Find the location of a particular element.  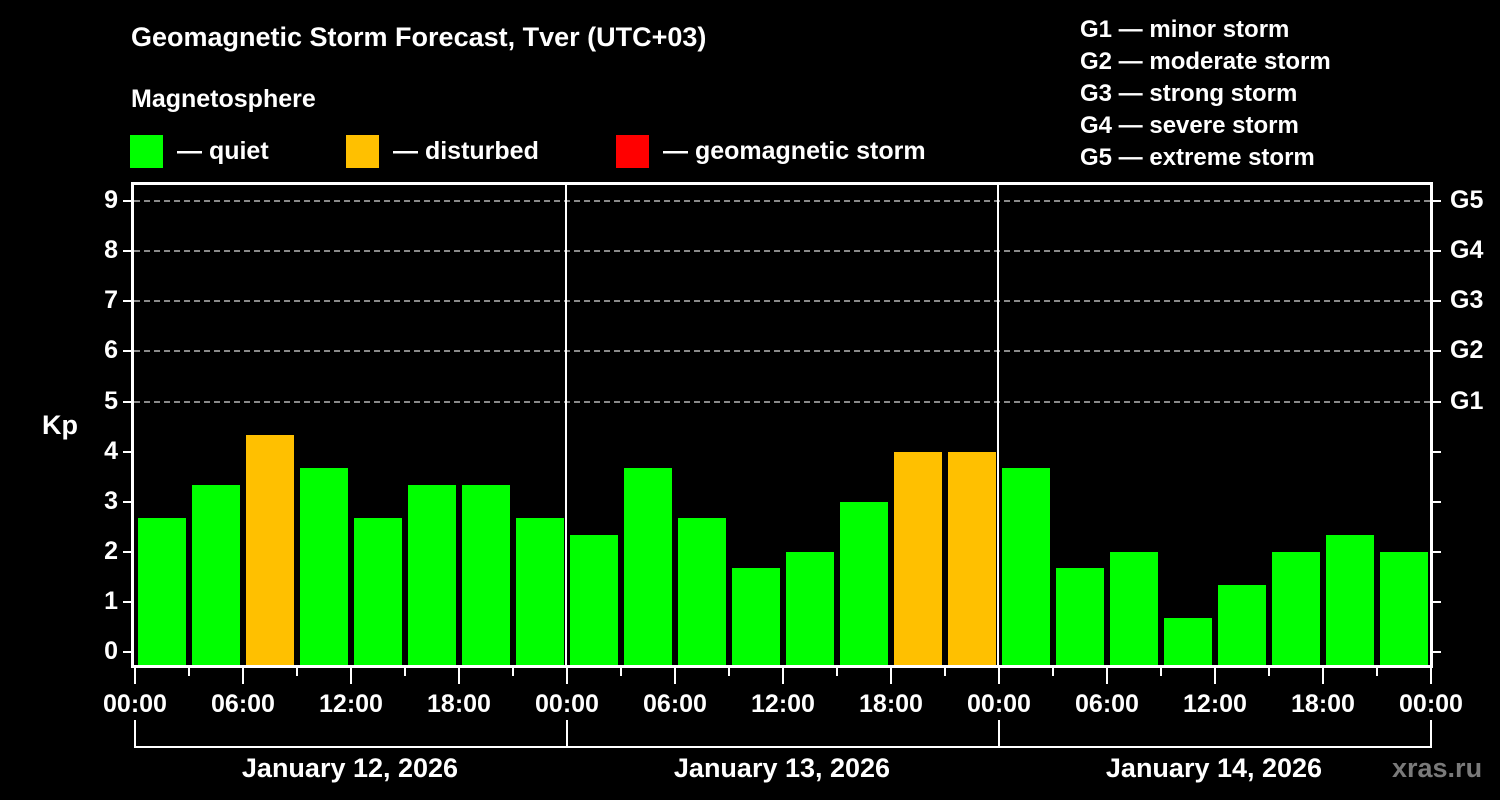

legend-item-storm: — geomagnetic storm is located at coordinates (771, 151).